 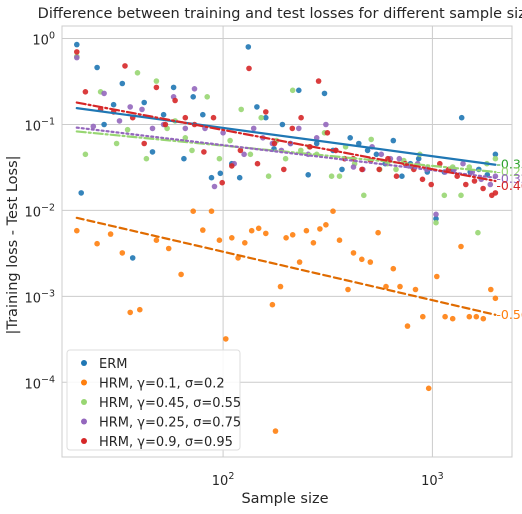 What do you see at coordinates (43, 40) in the screenshot?
I see `y-tick-label: 10⁰` at bounding box center [43, 40].